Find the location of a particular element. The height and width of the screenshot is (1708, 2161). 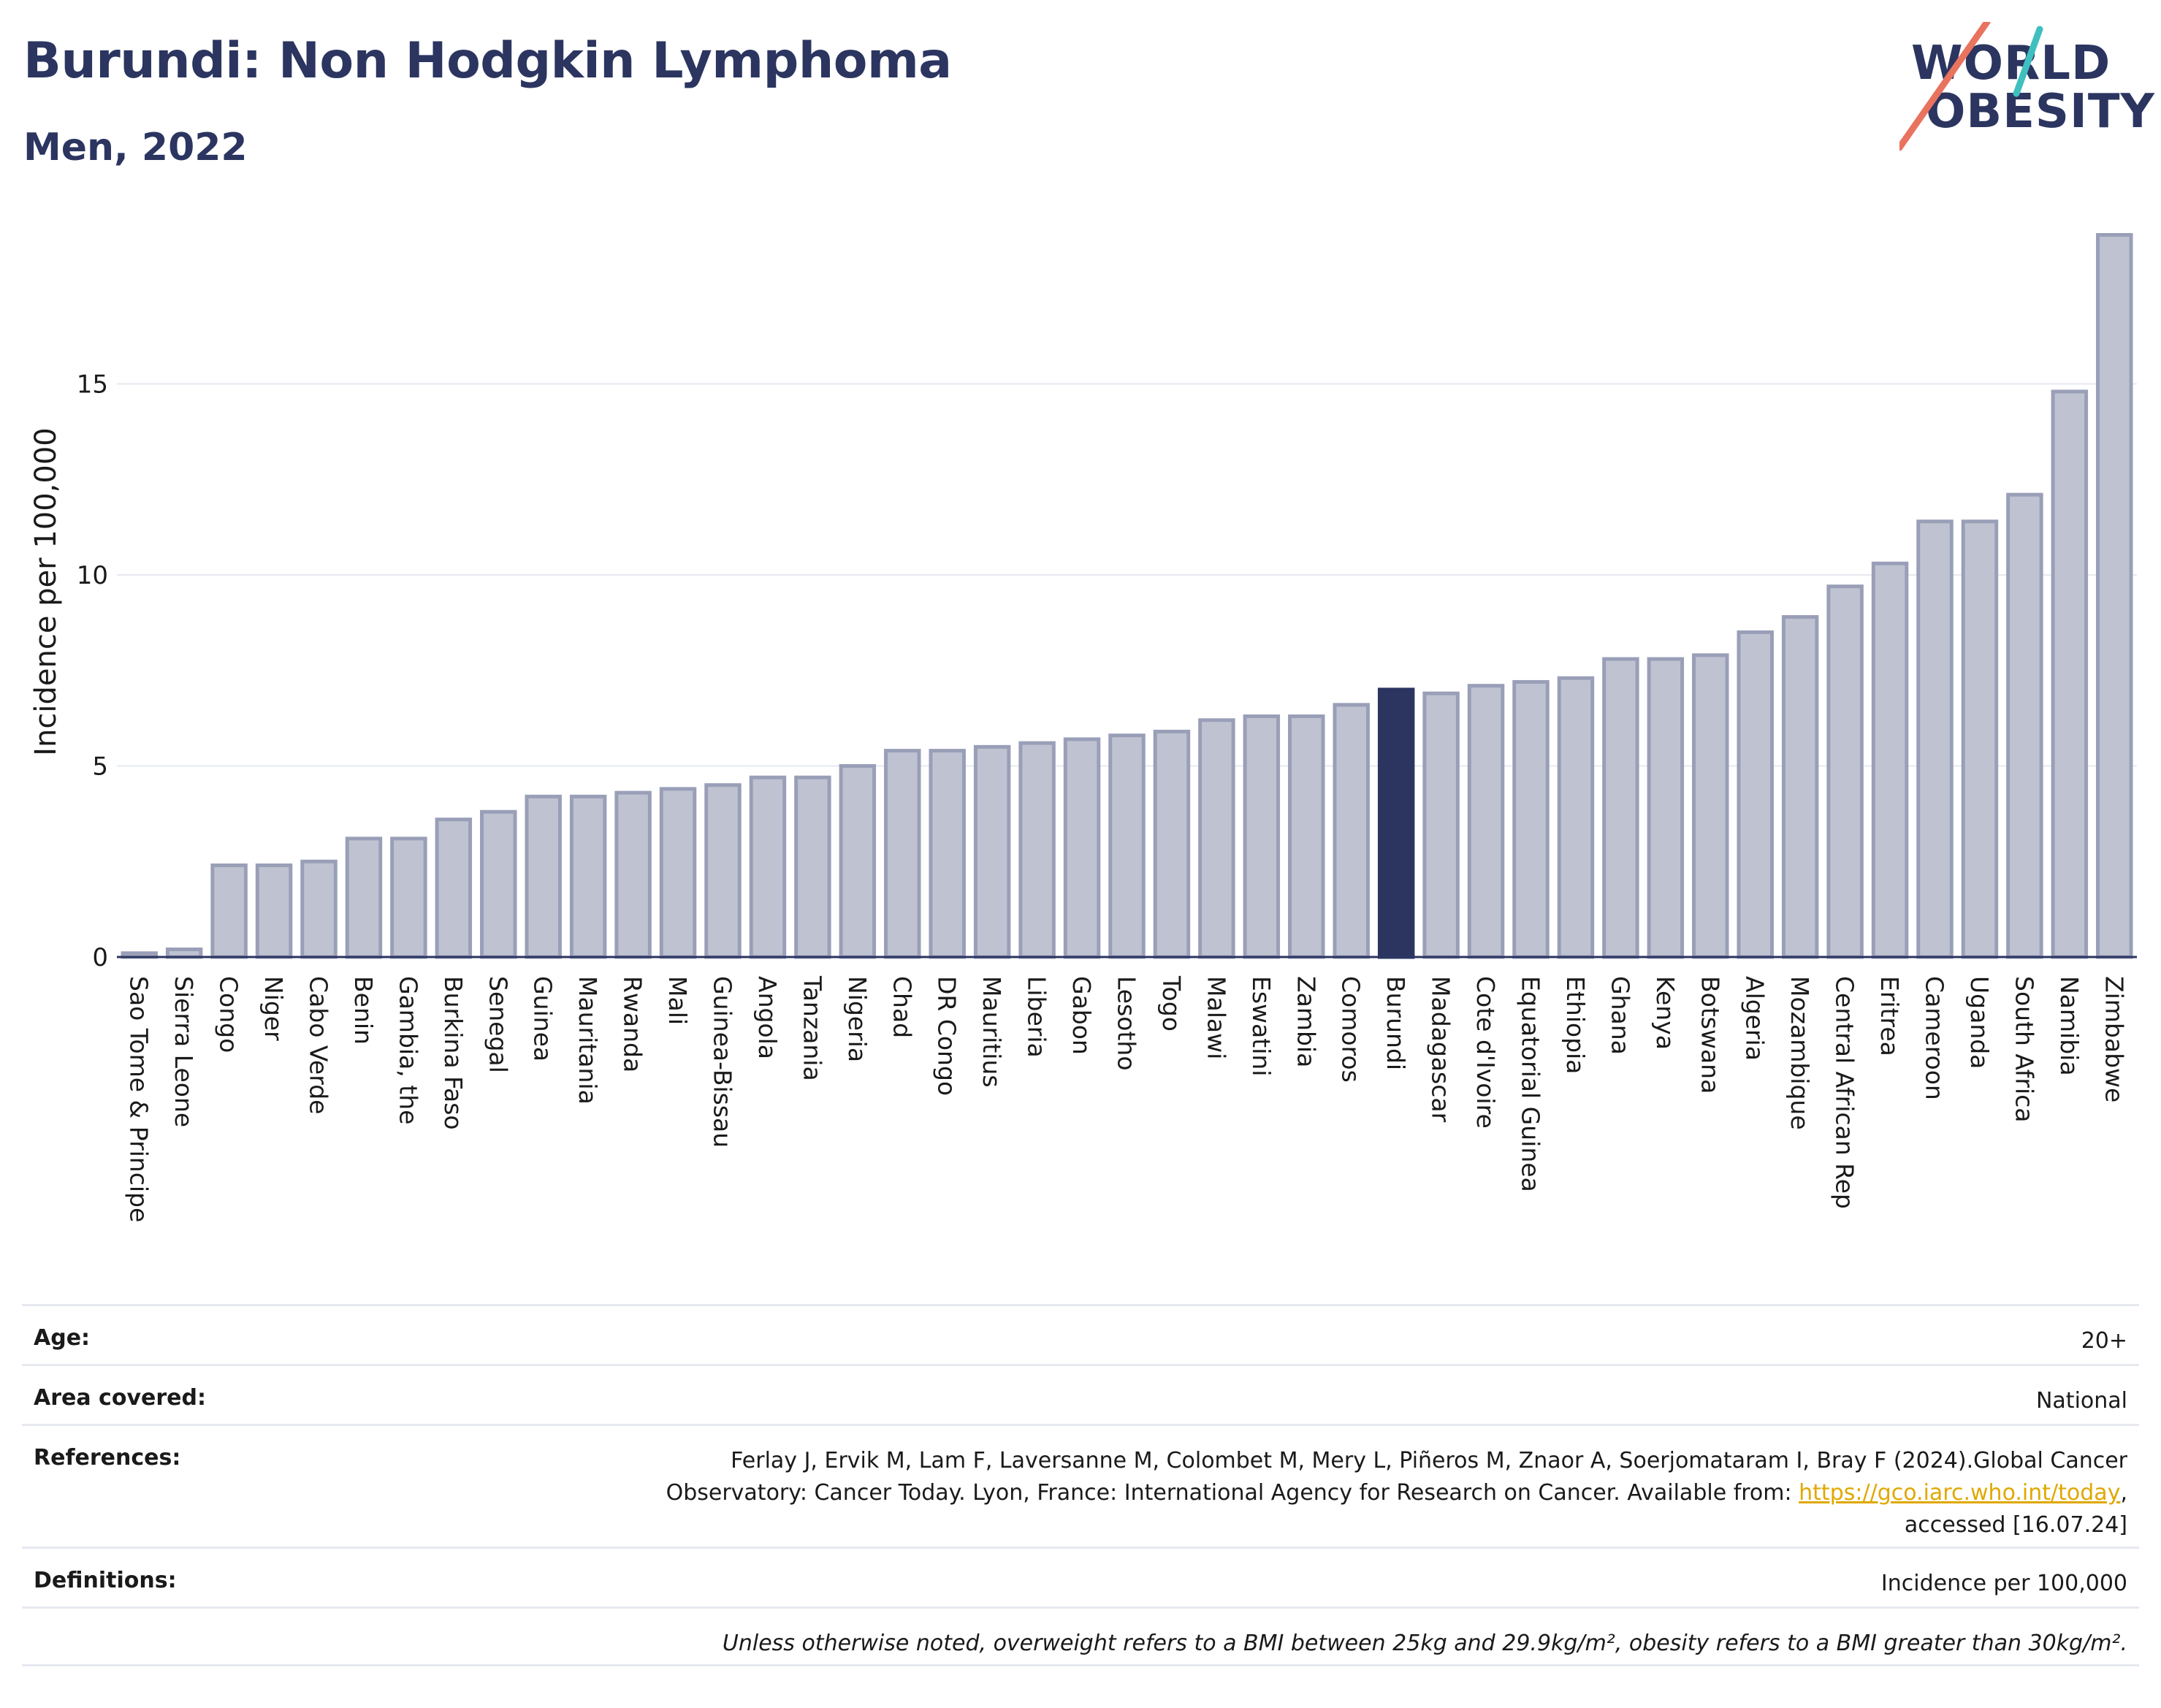

references-line-3: accessed [16.07.24] is located at coordinates (2015, 1525).